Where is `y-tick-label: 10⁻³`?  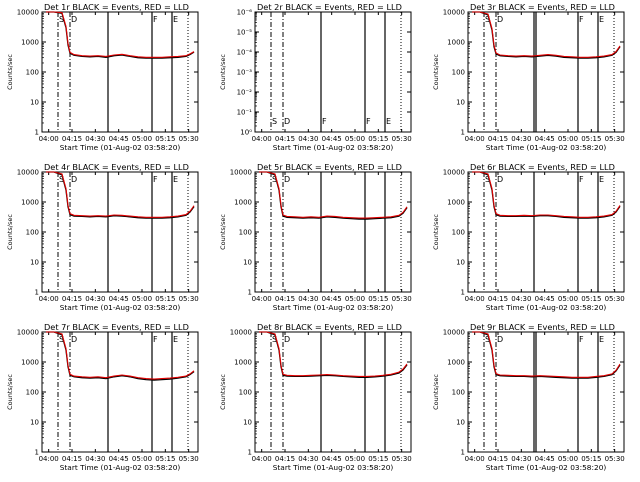 y-tick-label: 10⁻³ is located at coordinates (245, 73).